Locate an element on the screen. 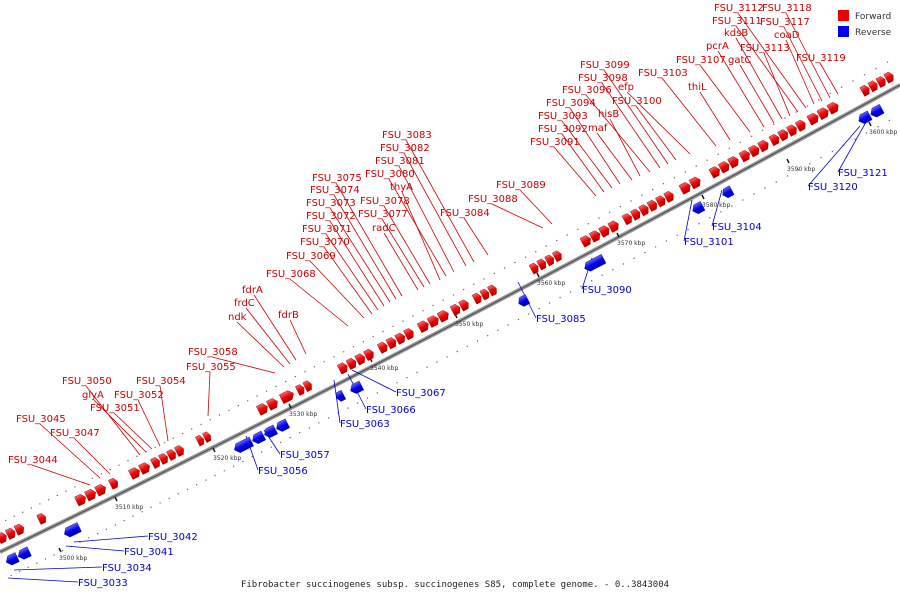  forward-gene-label: maf is located at coordinates (598, 128).